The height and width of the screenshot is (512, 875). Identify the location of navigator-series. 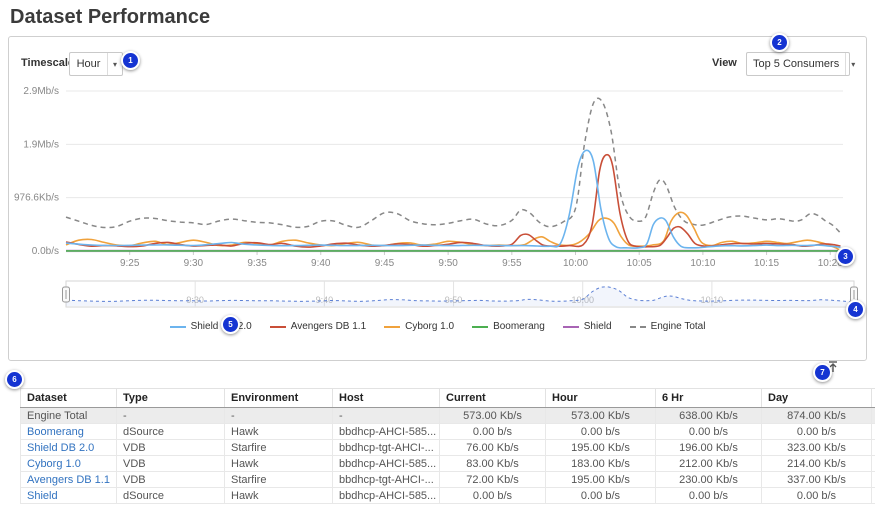
(458, 294).